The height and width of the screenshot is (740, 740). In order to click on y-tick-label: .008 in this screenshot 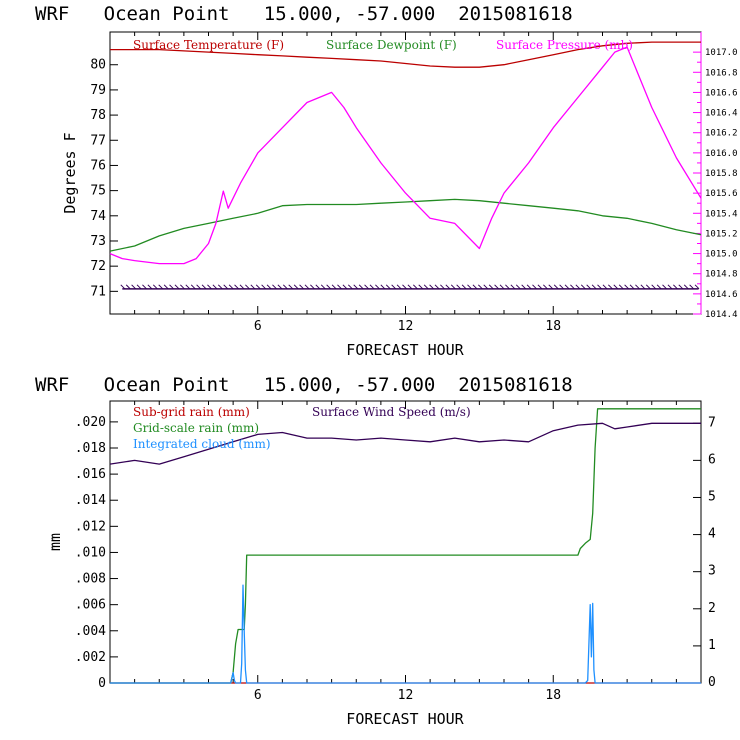, I will do `click(90, 579)`.